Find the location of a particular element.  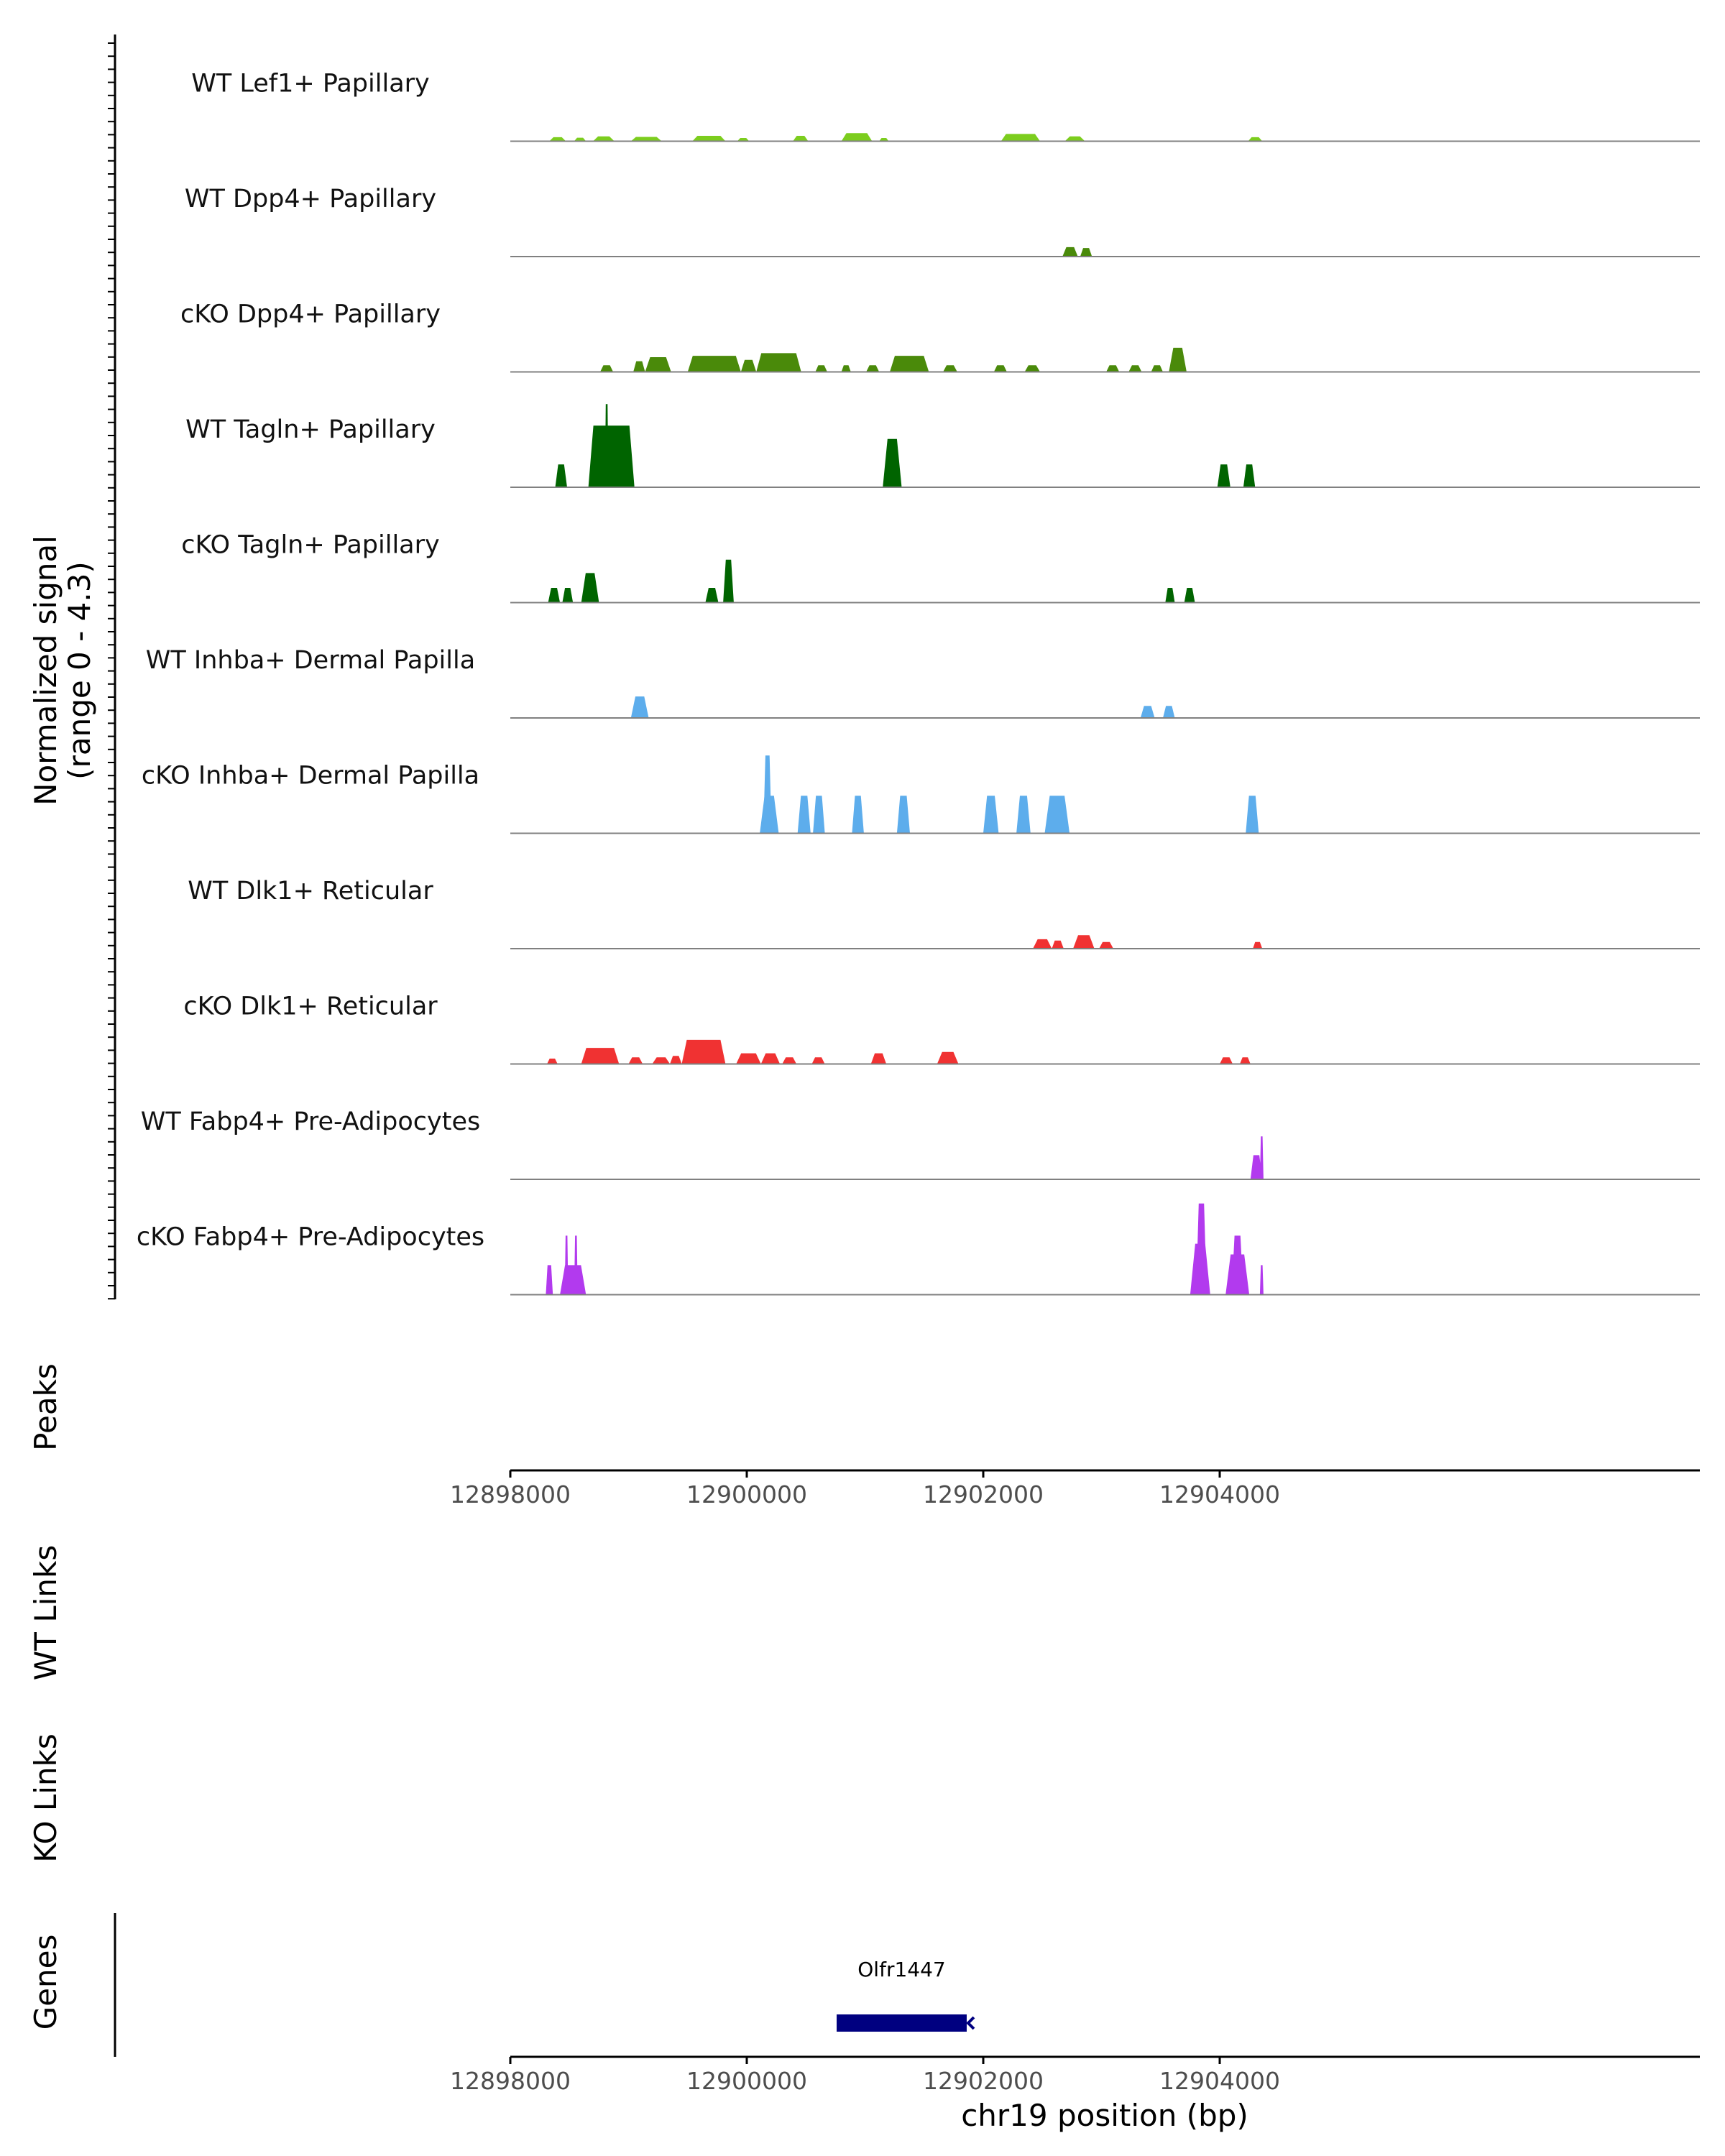

x-axis-bottom-ticks: 12898000 12900000 12902000 12904000 is located at coordinates (865, 2076).